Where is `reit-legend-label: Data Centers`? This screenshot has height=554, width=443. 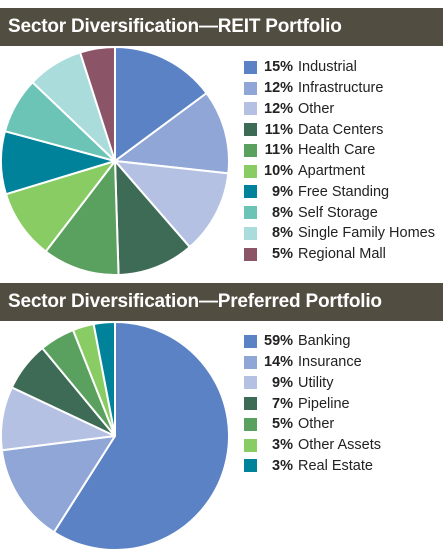
reit-legend-label: Data Centers is located at coordinates (341, 129).